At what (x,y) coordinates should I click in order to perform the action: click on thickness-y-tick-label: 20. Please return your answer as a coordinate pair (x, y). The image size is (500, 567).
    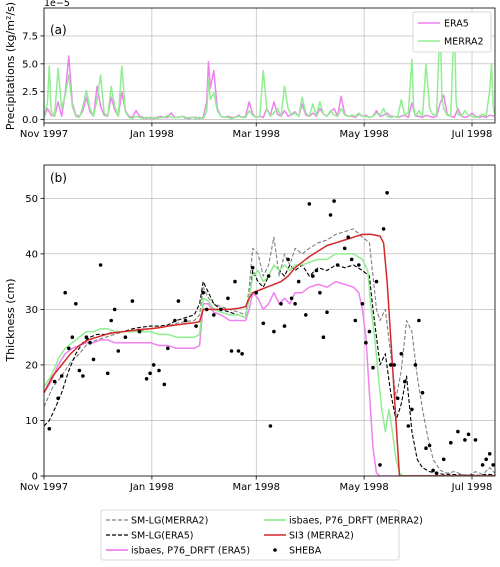
    Looking at the image, I should click on (31, 365).